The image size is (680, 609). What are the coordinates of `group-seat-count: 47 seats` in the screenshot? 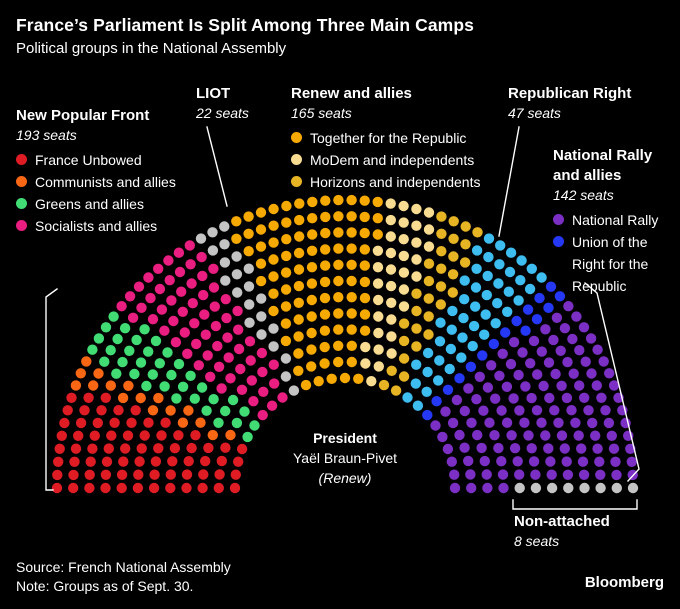 It's located at (534, 113).